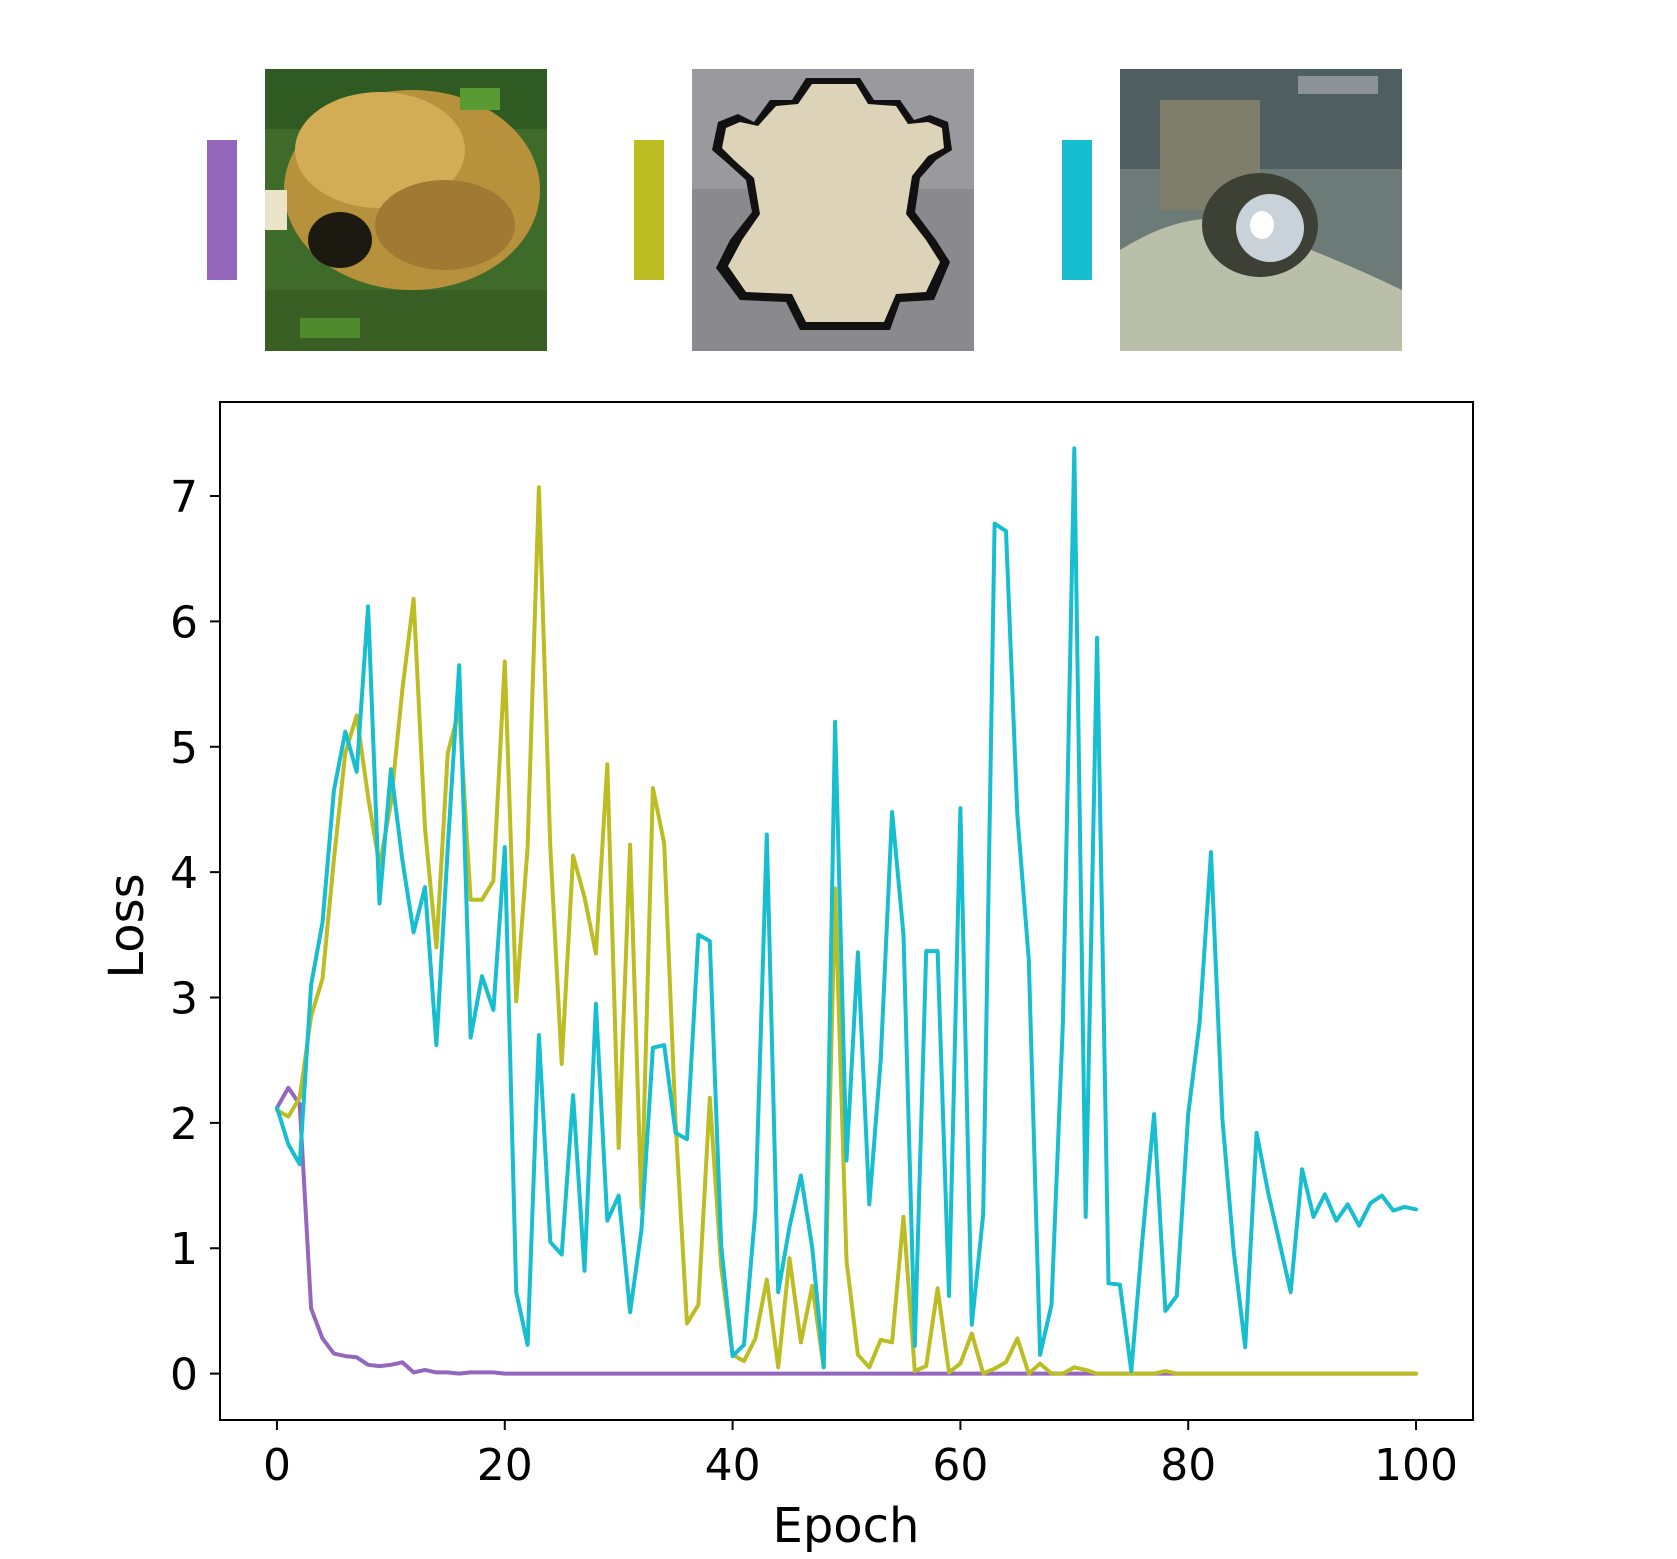 This screenshot has width=1677, height=1559. I want to click on x-tick-label: 60, so click(960, 1465).